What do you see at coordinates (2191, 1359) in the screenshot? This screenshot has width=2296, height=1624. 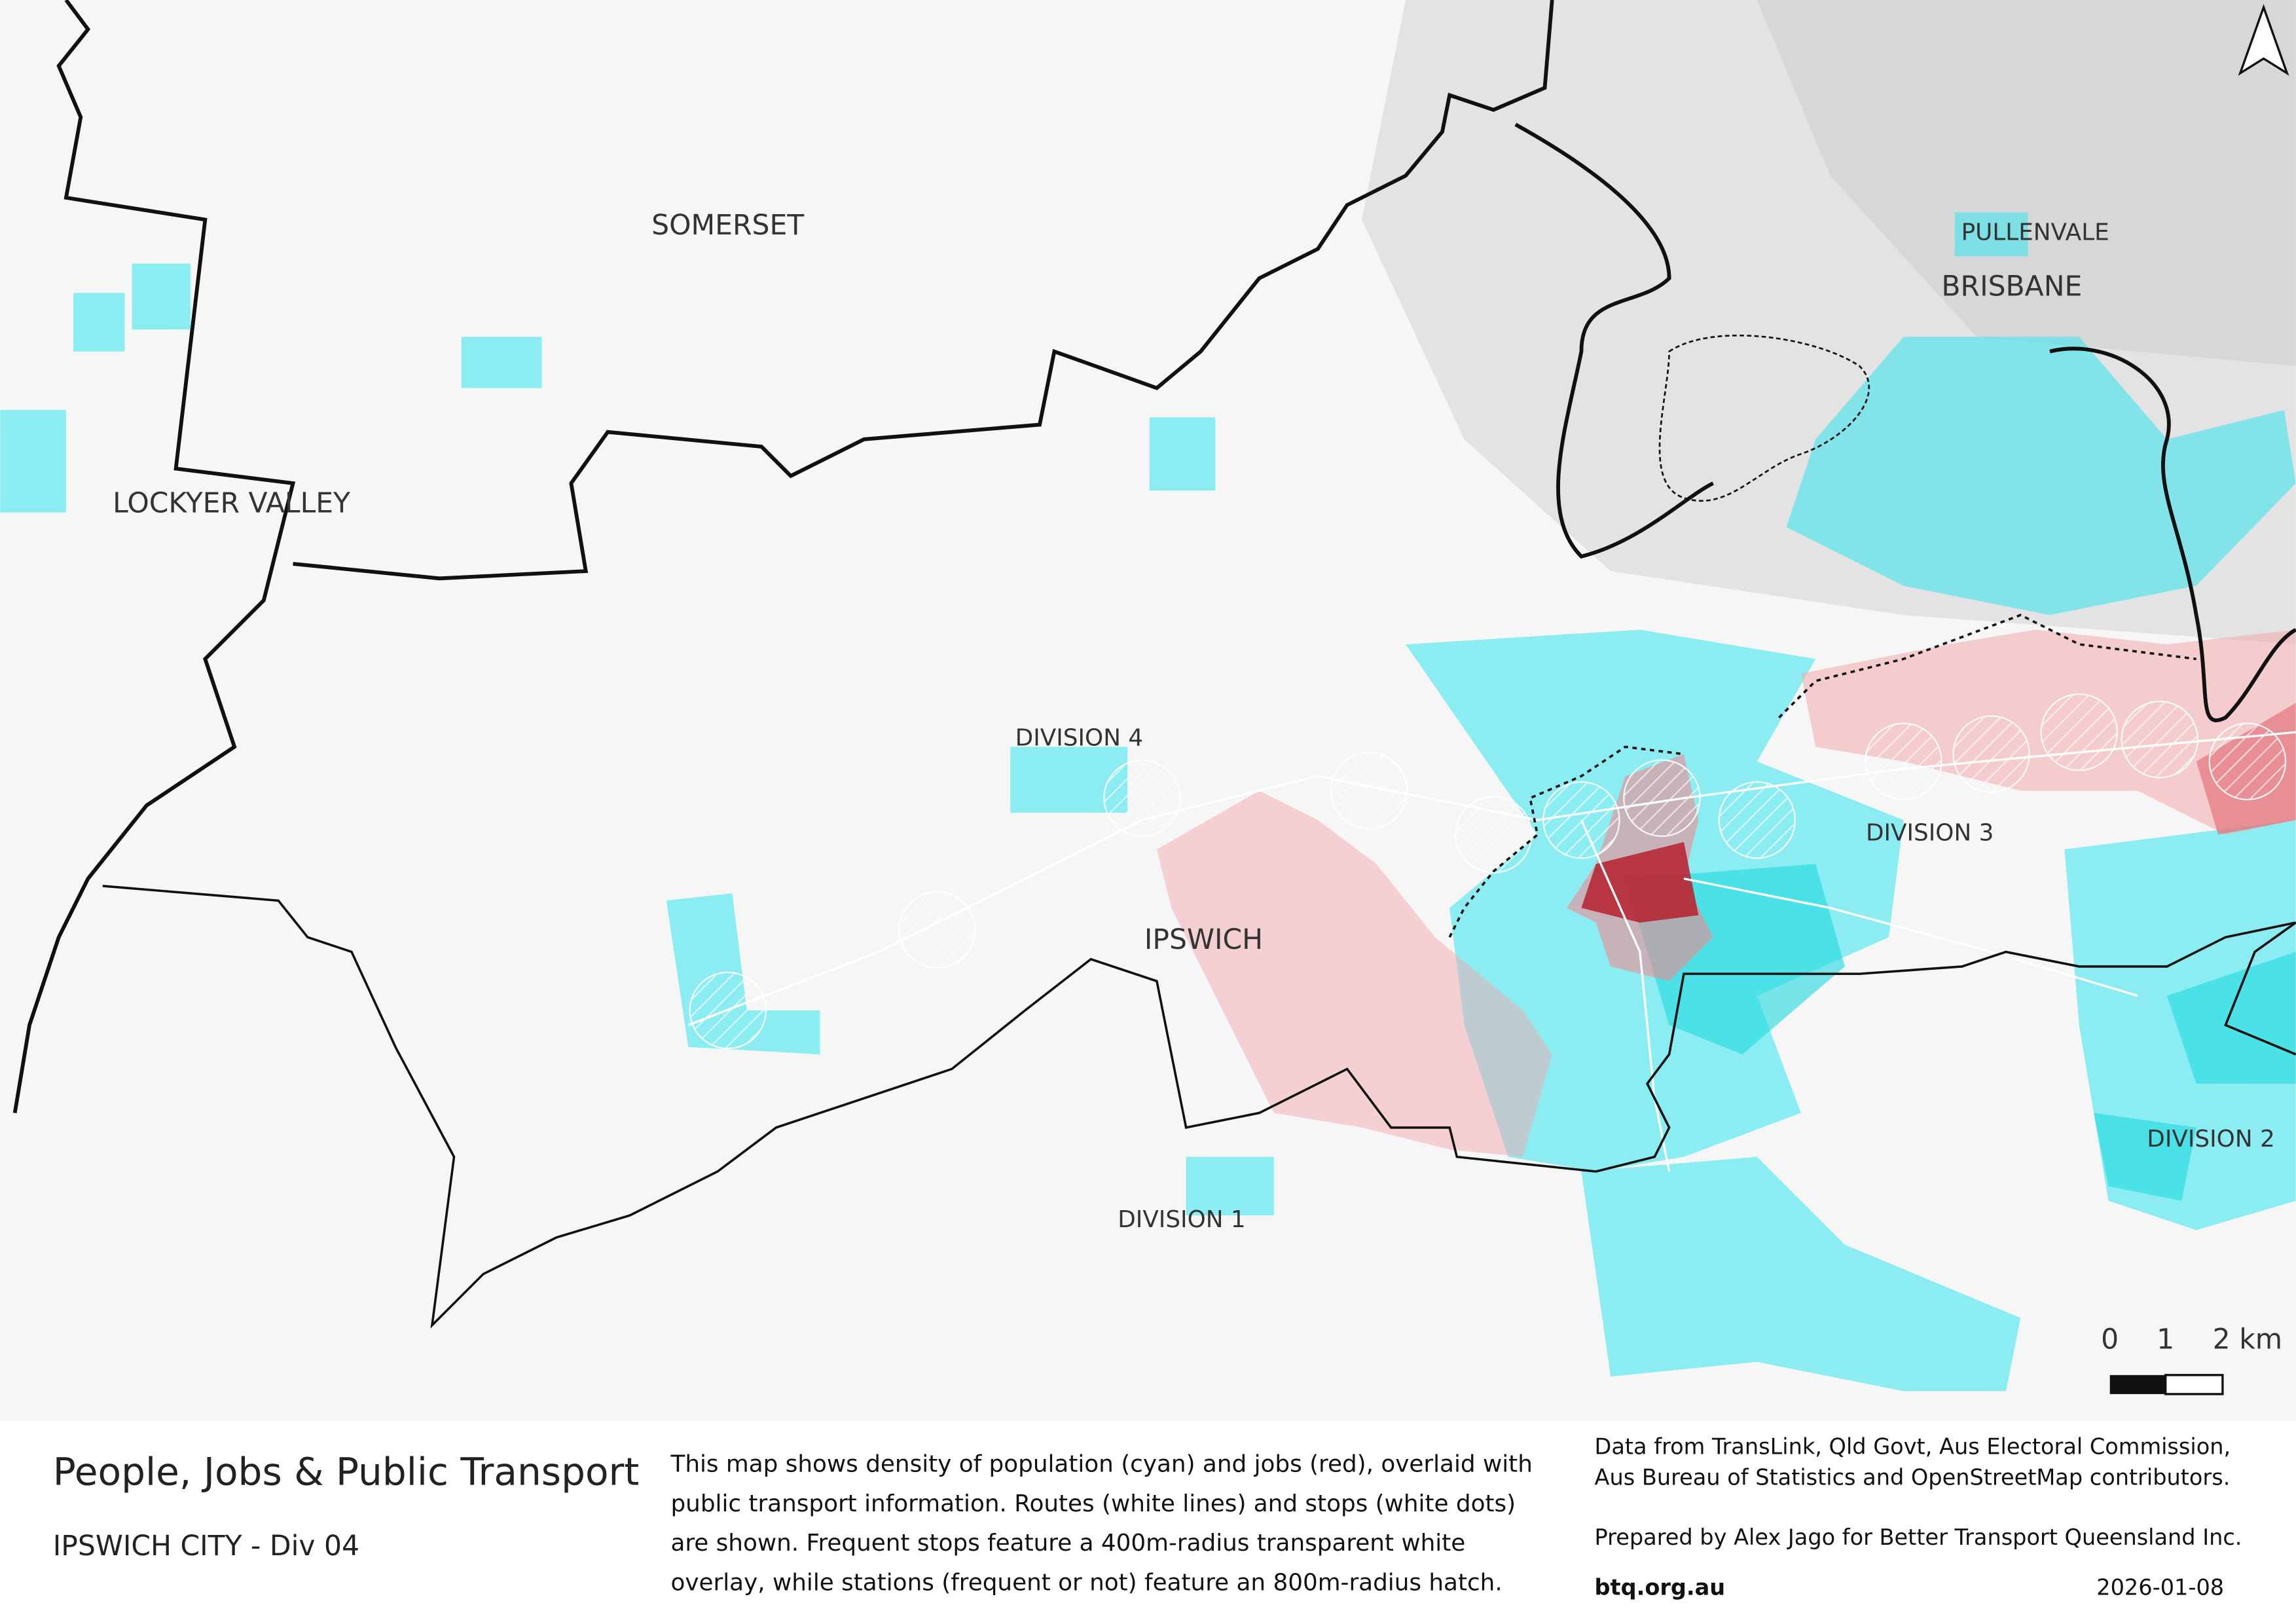 I see `scale-bar: 0 1 2 km` at bounding box center [2191, 1359].